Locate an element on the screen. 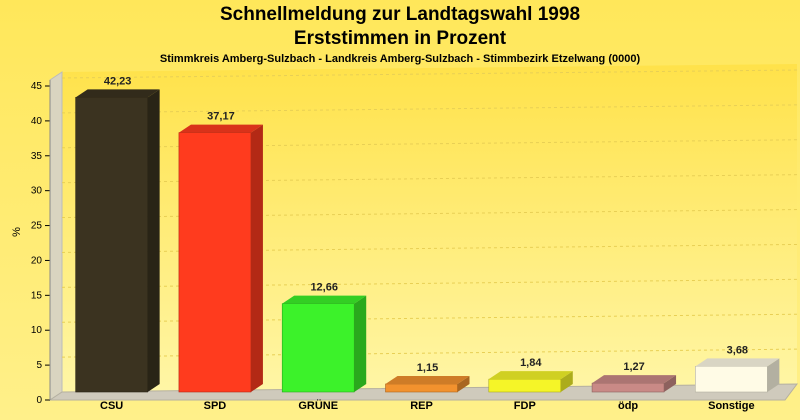  data-label: 42,23 is located at coordinates (118, 81).